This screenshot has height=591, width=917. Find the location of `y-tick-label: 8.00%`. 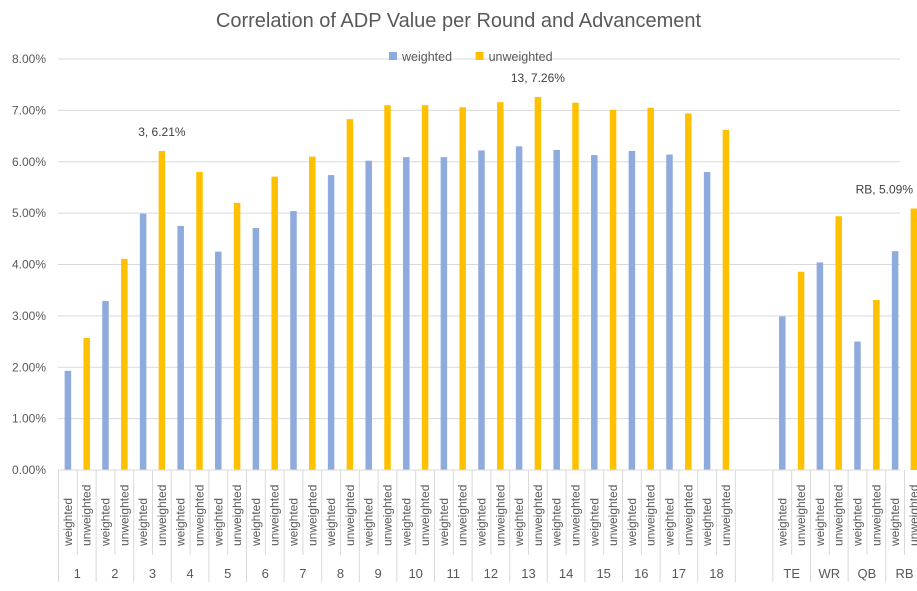

y-tick-label: 8.00% is located at coordinates (29, 59).